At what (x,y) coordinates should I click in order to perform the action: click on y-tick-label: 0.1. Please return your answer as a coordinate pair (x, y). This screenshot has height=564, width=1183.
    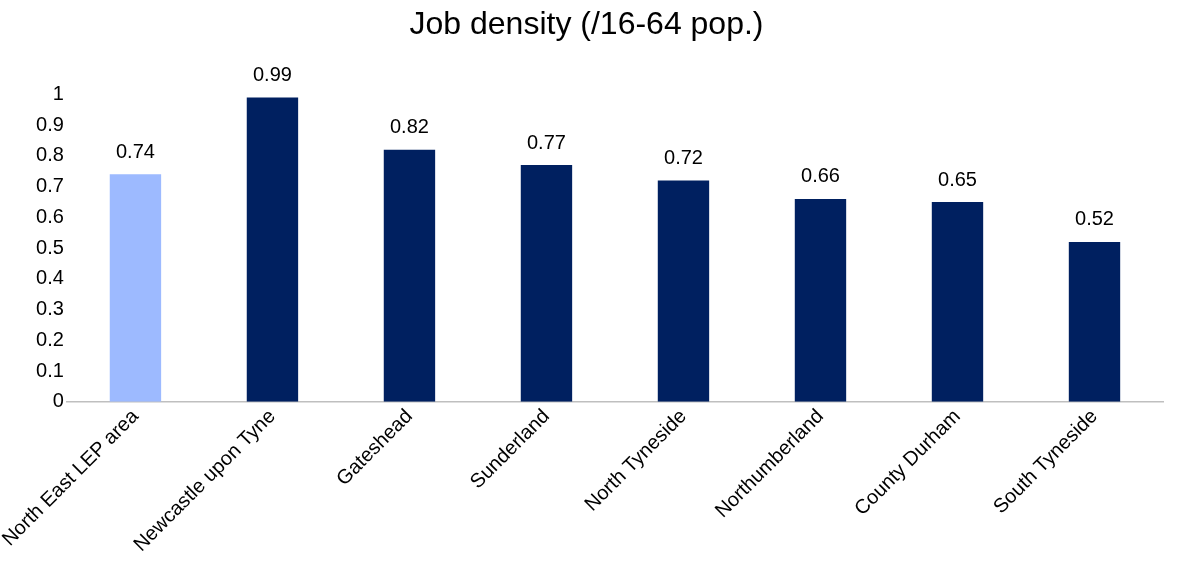
    Looking at the image, I should click on (50, 369).